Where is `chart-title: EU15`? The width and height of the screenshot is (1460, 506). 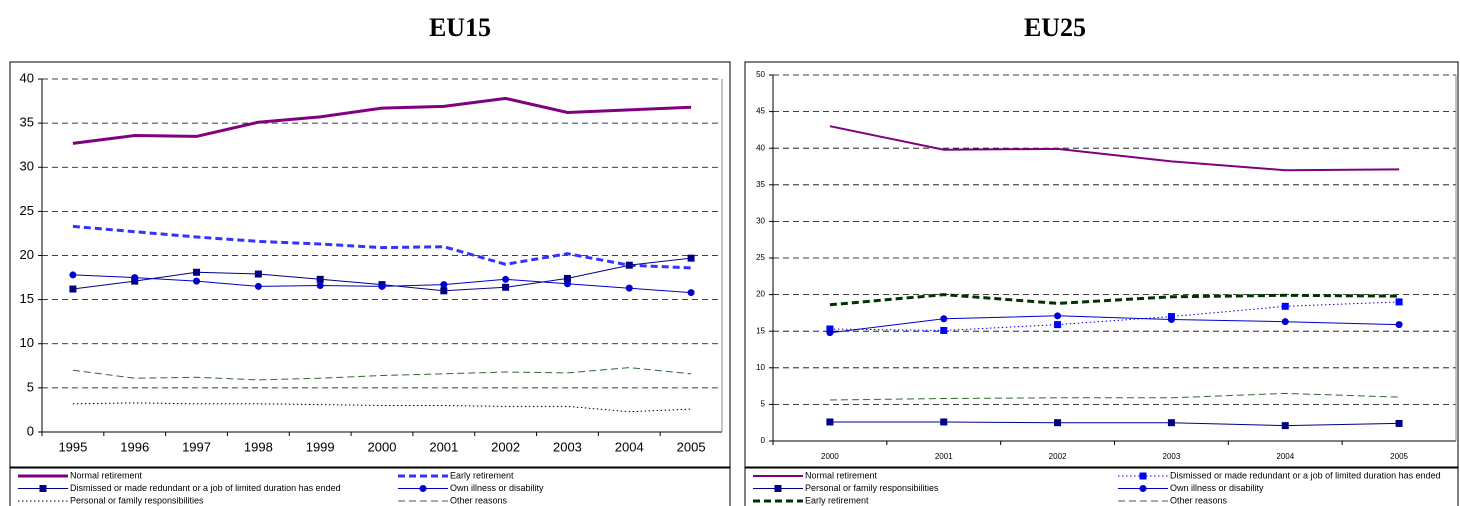
chart-title: EU15 is located at coordinates (460, 27).